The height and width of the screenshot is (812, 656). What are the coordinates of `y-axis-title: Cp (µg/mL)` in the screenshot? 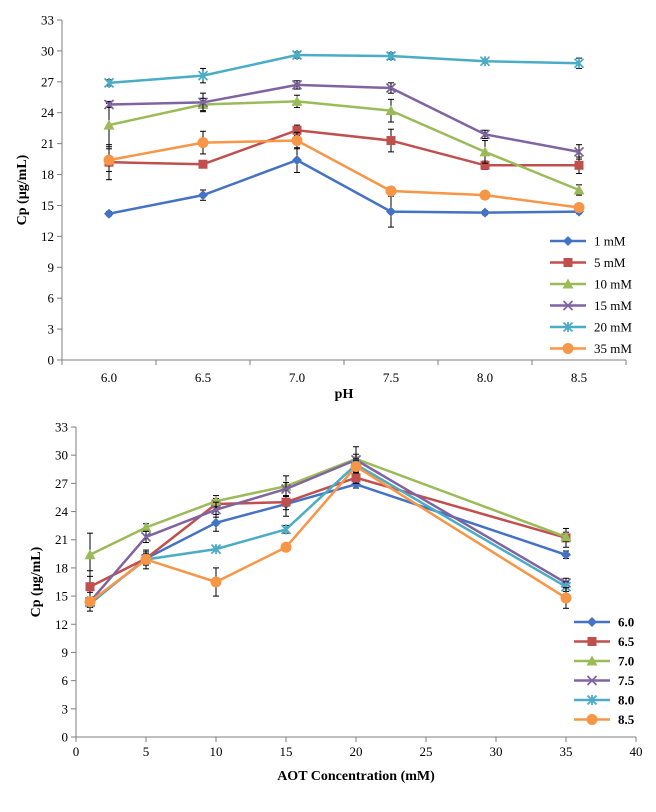 It's located at (22, 189).